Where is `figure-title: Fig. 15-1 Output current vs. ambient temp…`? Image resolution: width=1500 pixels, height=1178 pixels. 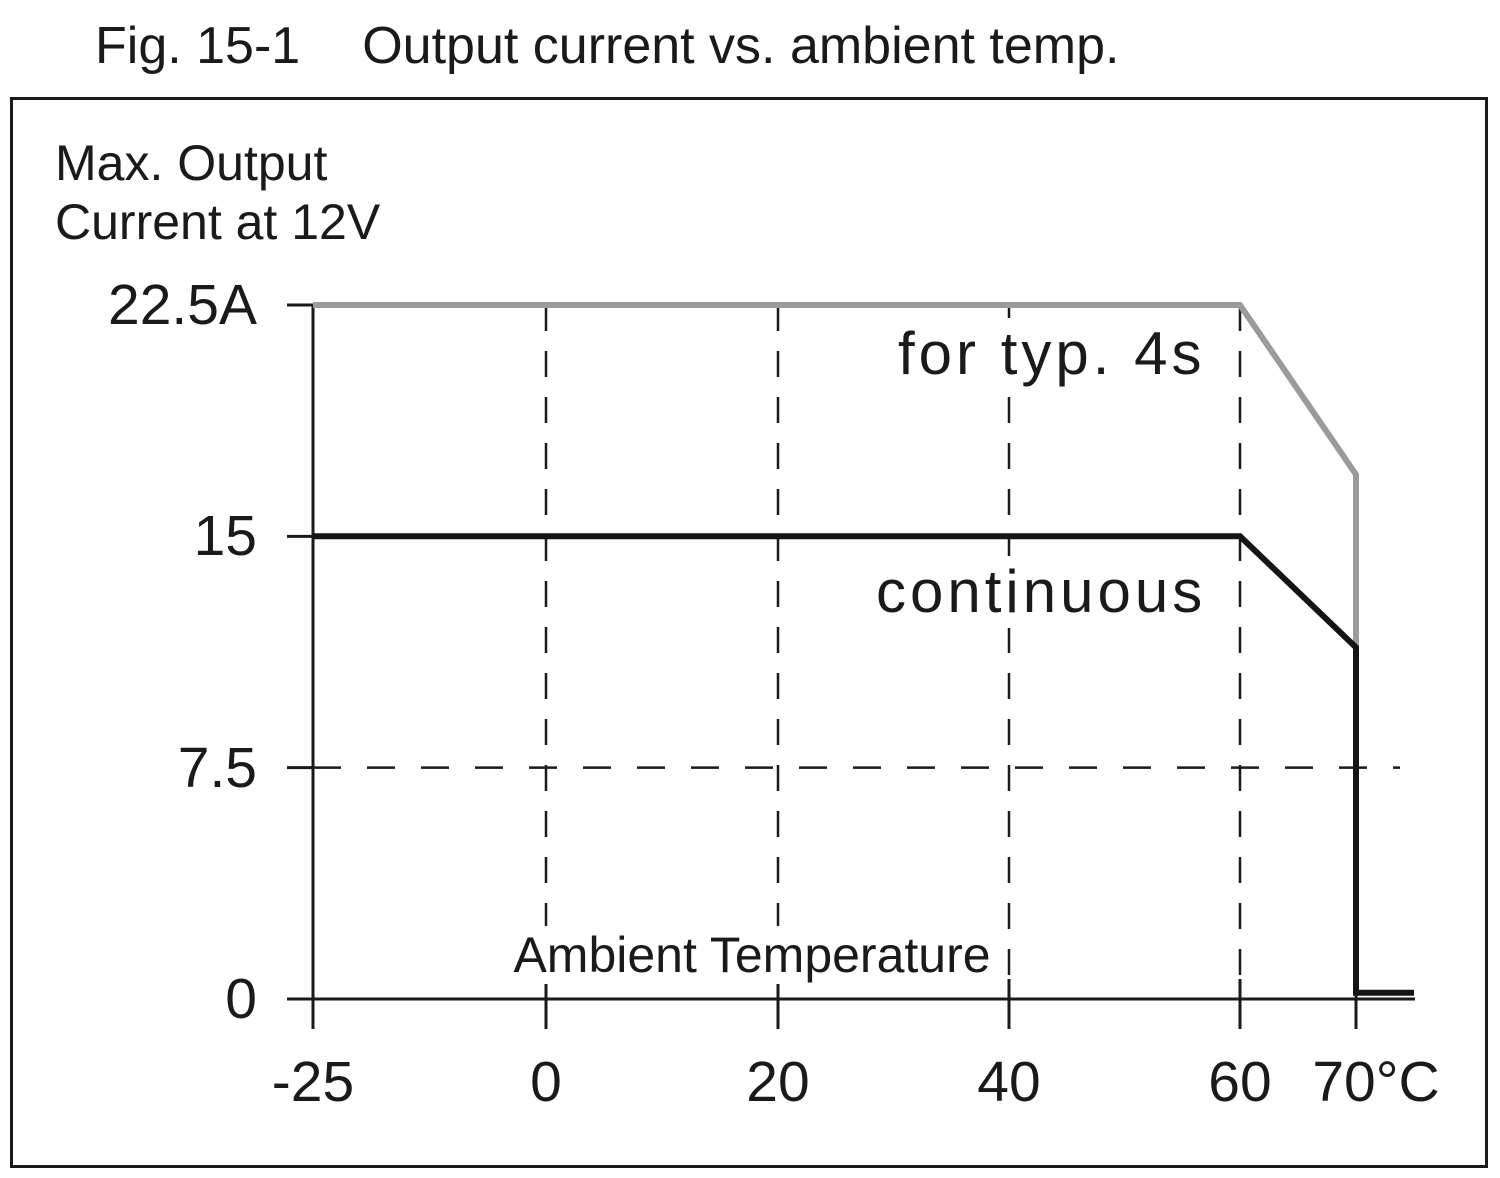
figure-title: Fig. 15-1 Output current vs. ambient temp… is located at coordinates (607, 46).